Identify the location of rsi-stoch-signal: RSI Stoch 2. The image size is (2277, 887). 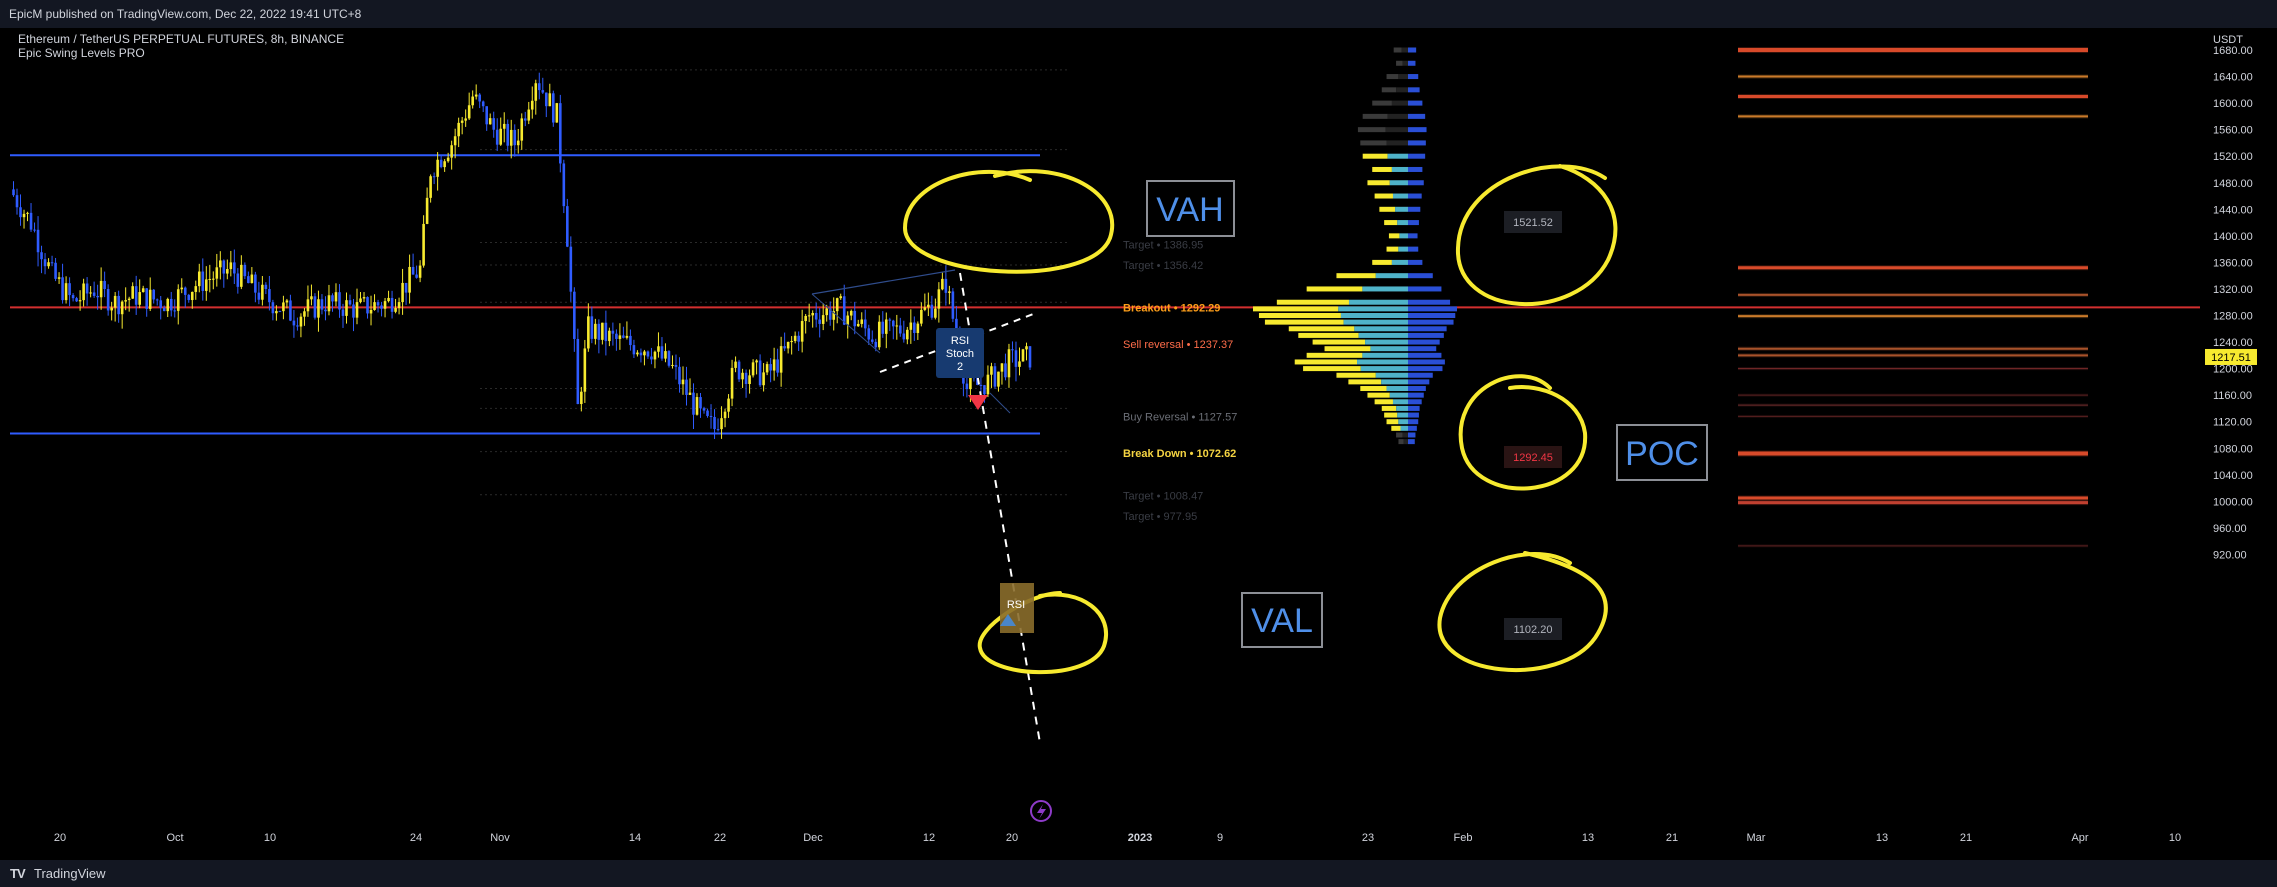
(962, 369).